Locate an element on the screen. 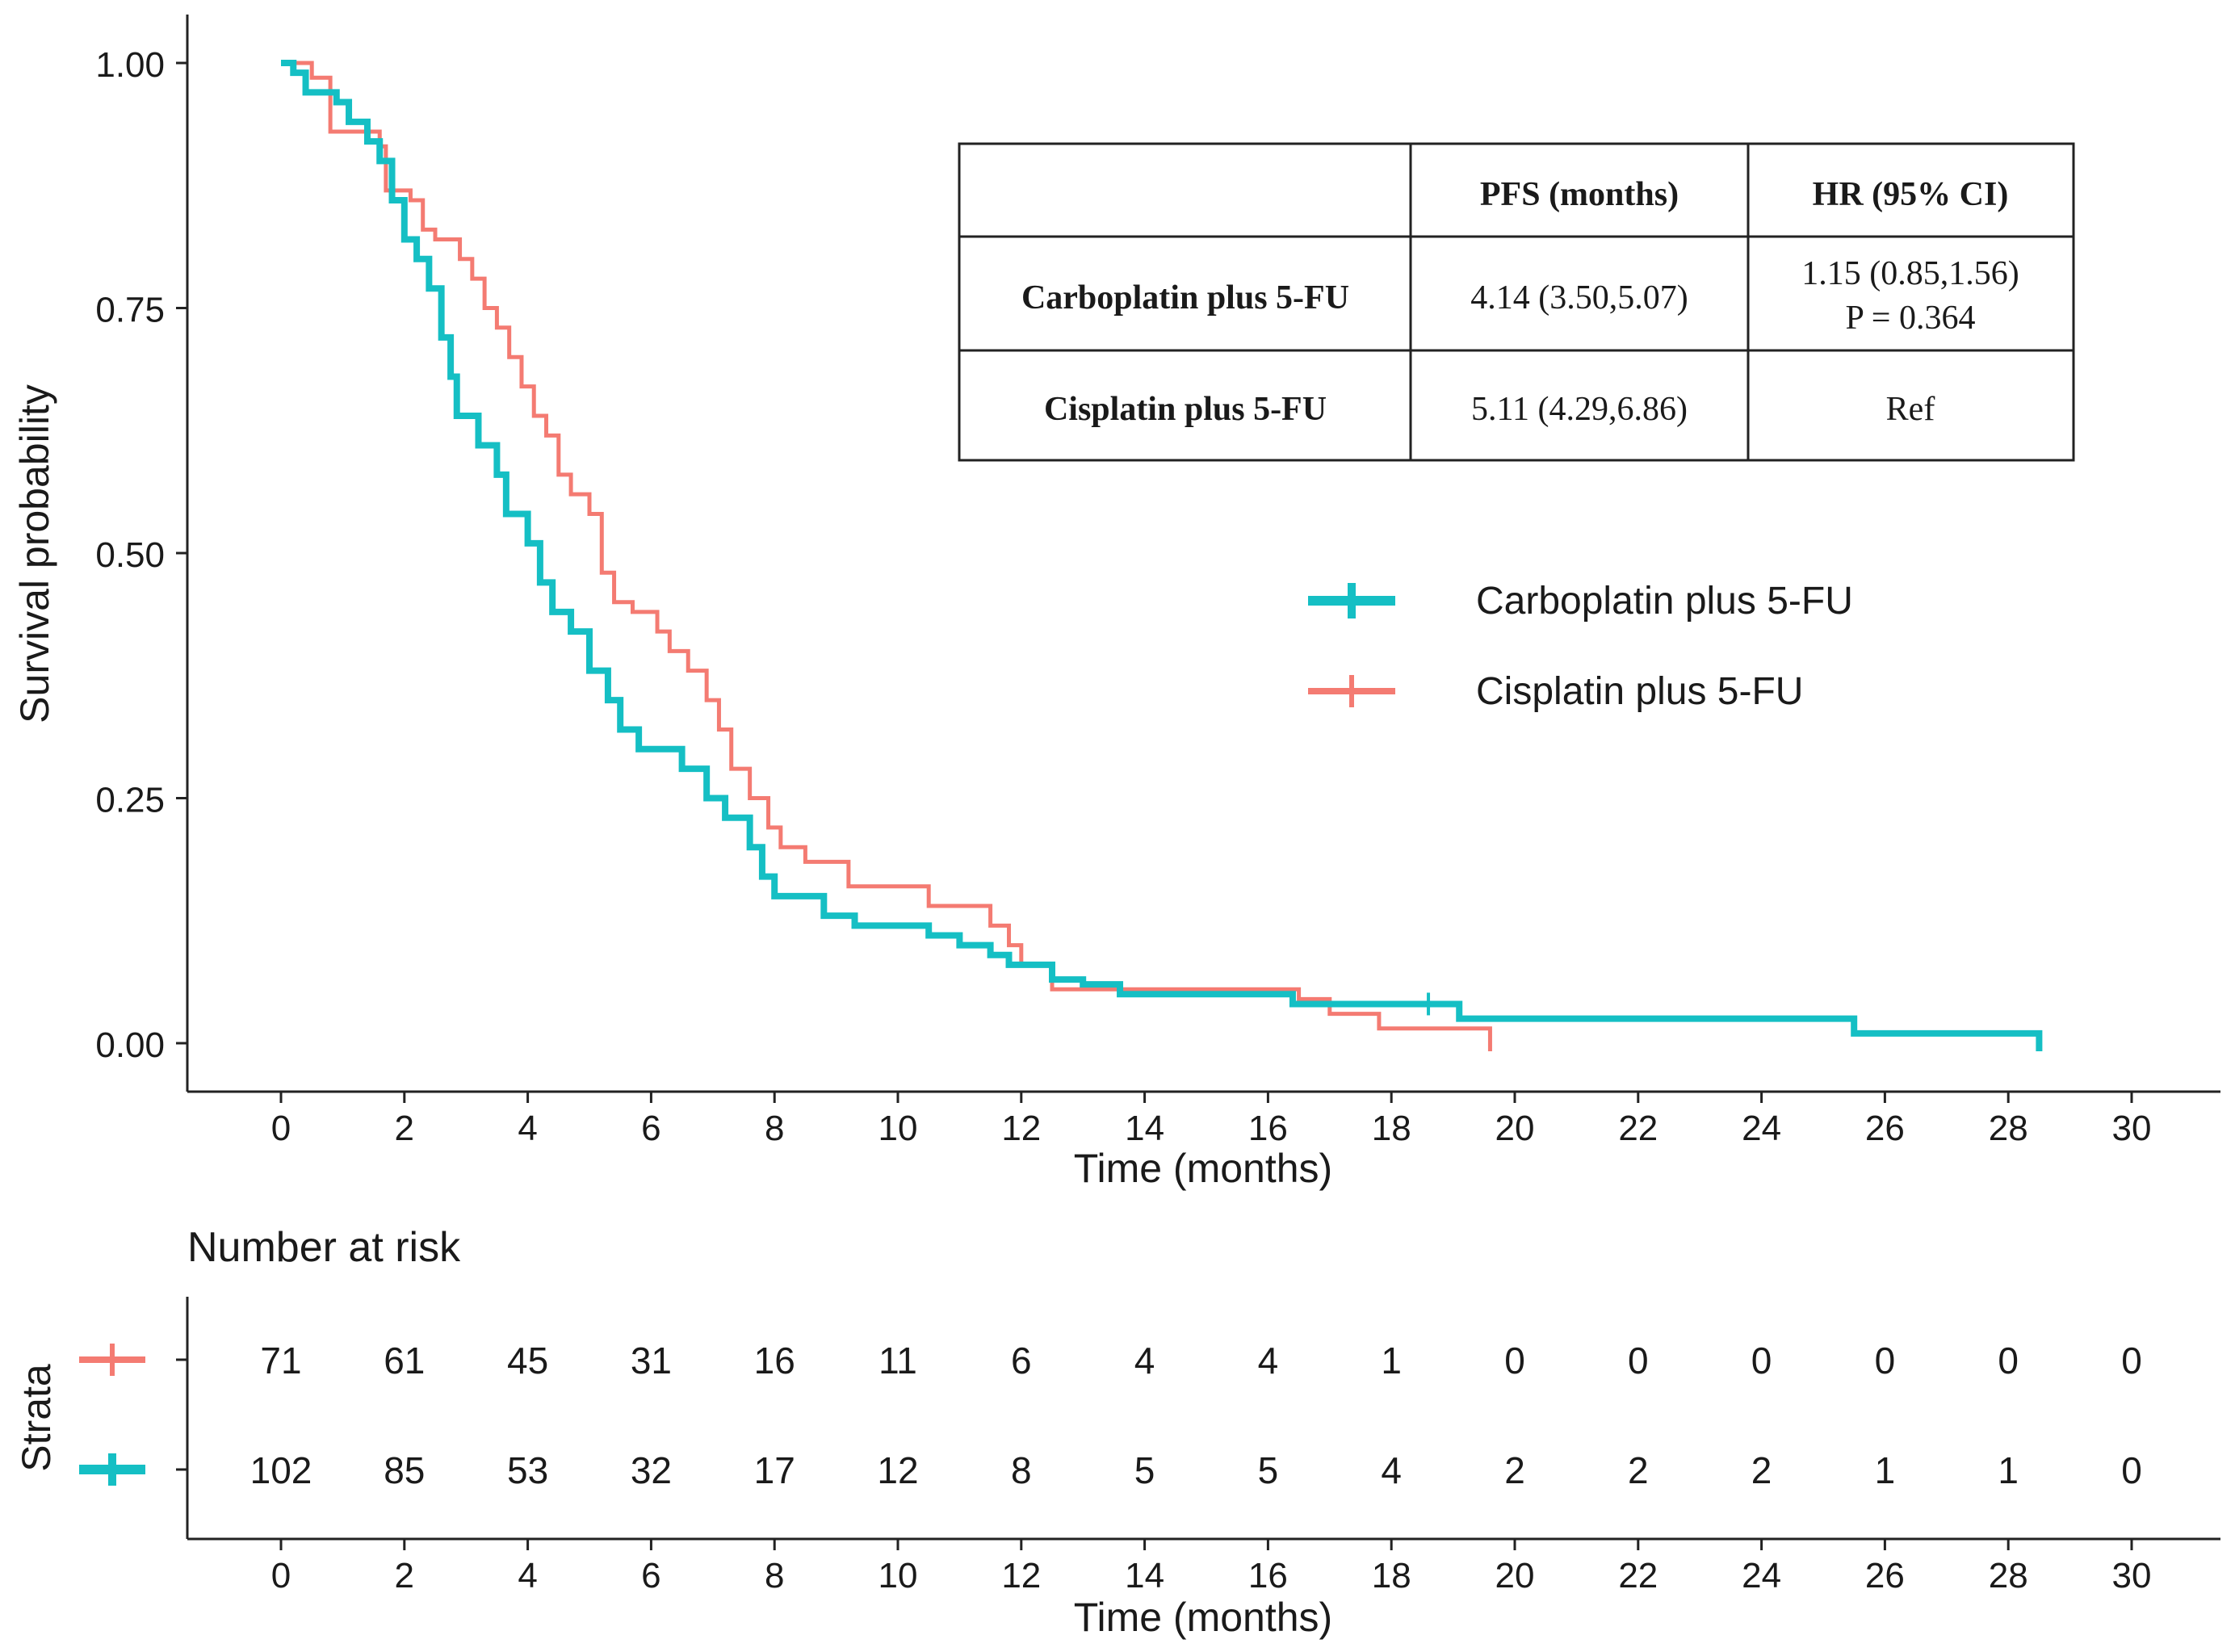  risk-count: 45 is located at coordinates (527, 1361).